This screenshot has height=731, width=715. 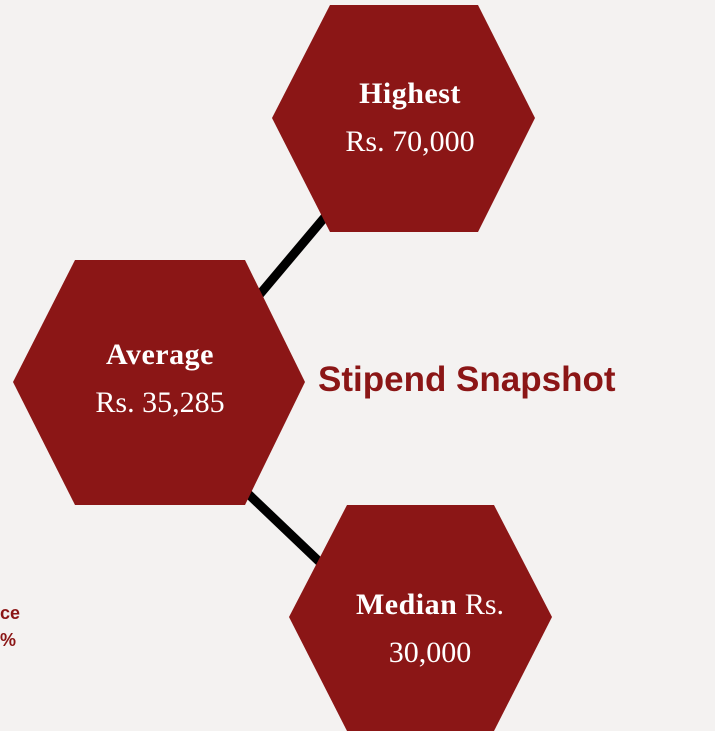 I want to click on node: Highest Rs. 70,000, so click(x=410, y=118).